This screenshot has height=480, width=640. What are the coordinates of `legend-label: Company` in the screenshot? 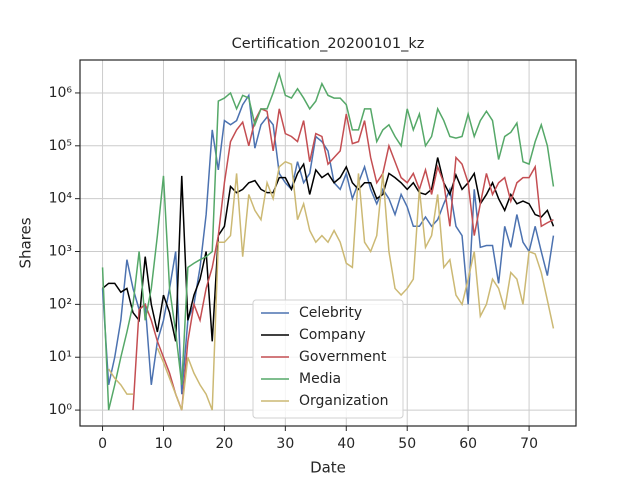 It's located at (332, 335).